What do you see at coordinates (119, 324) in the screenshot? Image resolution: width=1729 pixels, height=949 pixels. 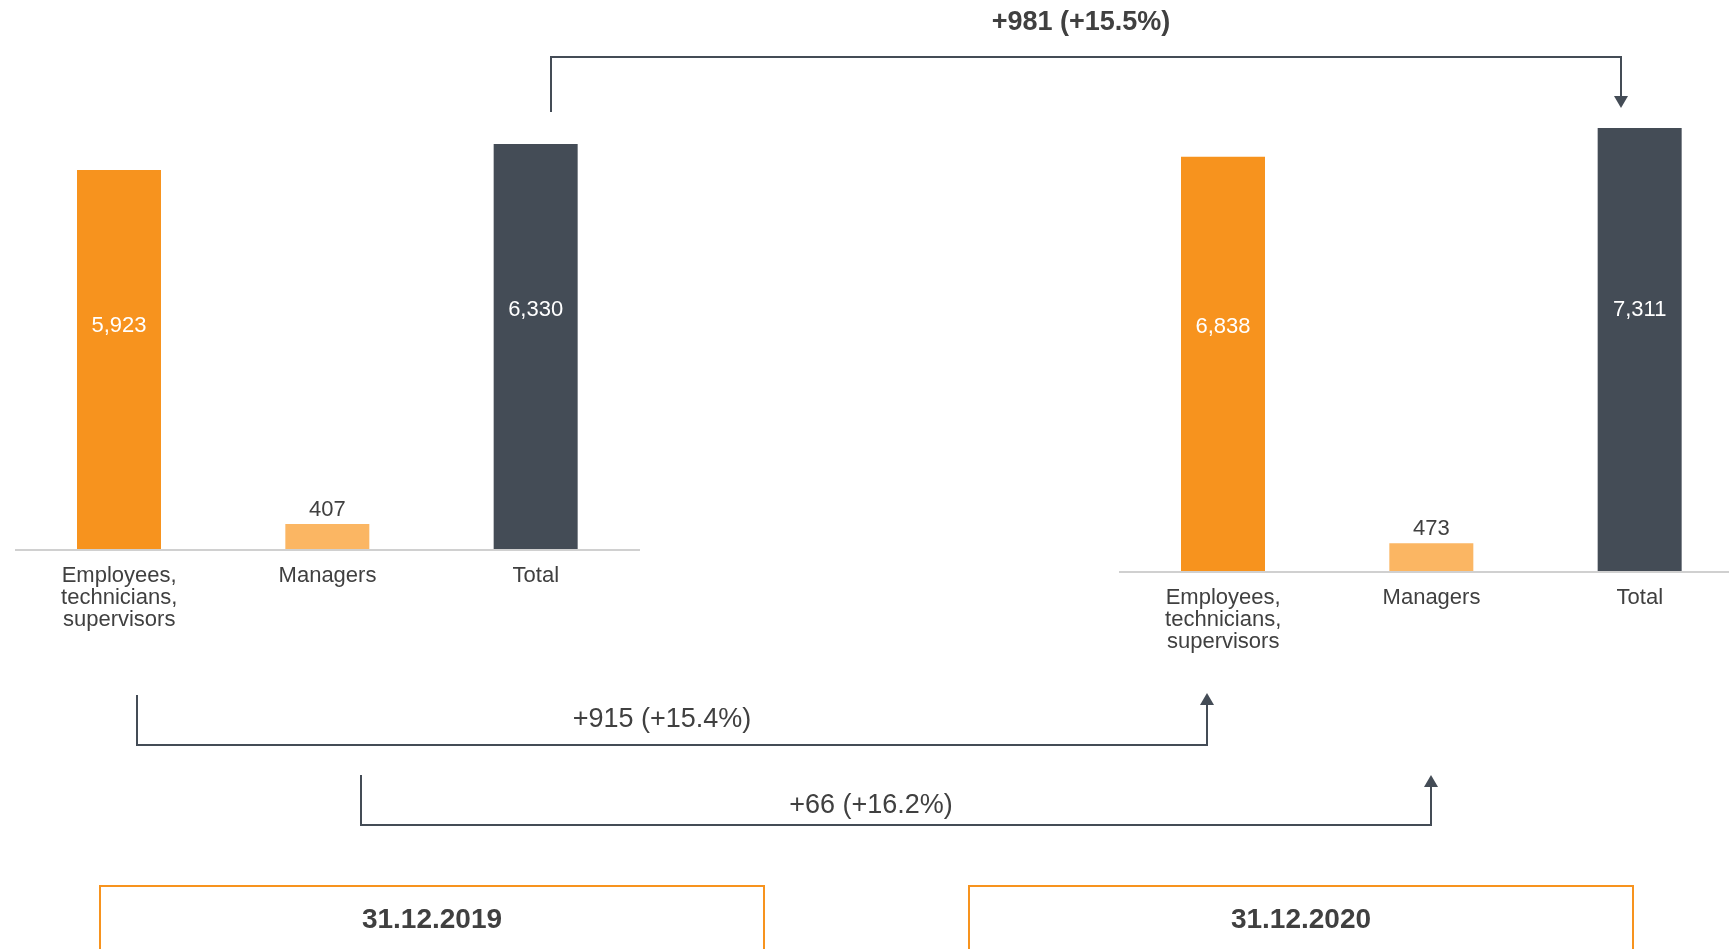 I see `data-label: 5,923` at bounding box center [119, 324].